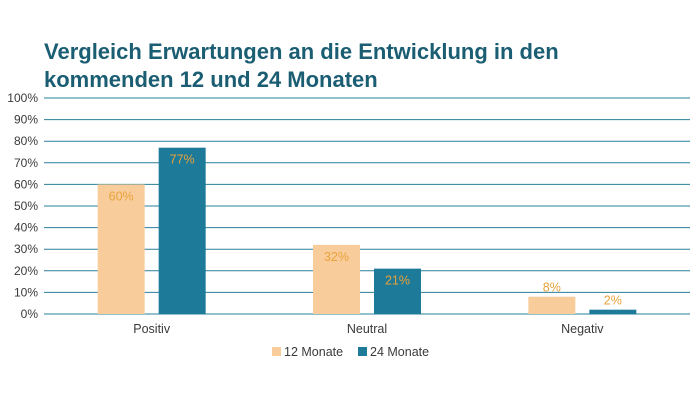 Image resolution: width=700 pixels, height=400 pixels. What do you see at coordinates (336, 279) in the screenshot?
I see `bar-neutral-12m` at bounding box center [336, 279].